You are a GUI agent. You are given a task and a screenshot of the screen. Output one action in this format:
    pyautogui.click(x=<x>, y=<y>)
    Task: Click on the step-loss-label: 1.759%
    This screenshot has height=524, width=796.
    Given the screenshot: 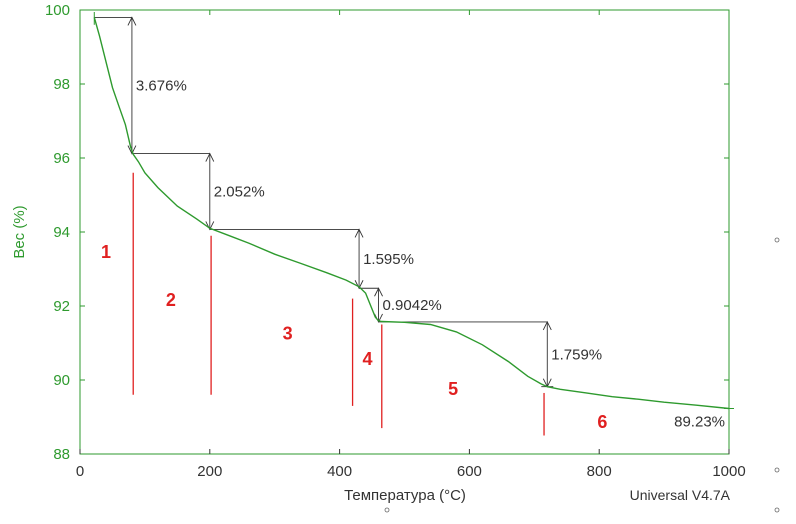 What is the action you would take?
    pyautogui.click(x=576, y=354)
    